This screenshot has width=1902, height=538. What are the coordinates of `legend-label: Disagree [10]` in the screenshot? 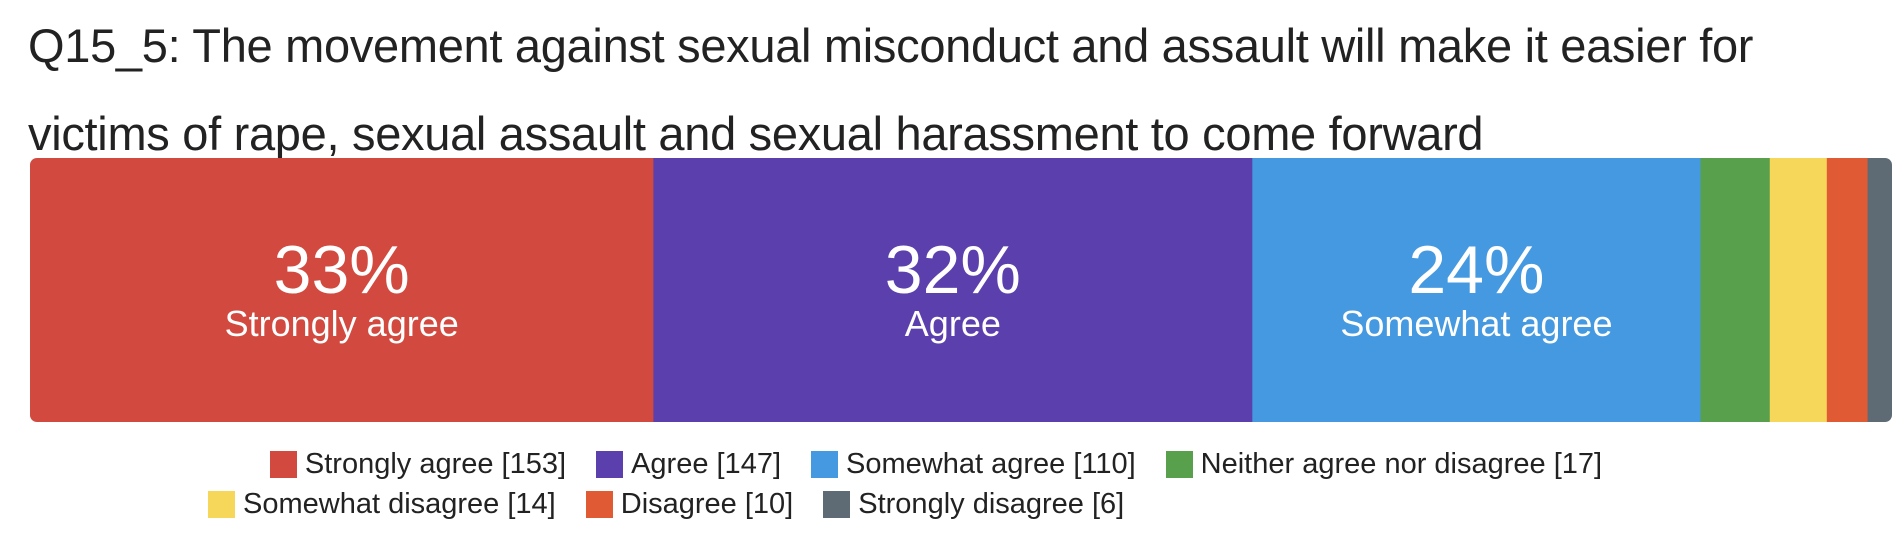 It's located at (707, 503).